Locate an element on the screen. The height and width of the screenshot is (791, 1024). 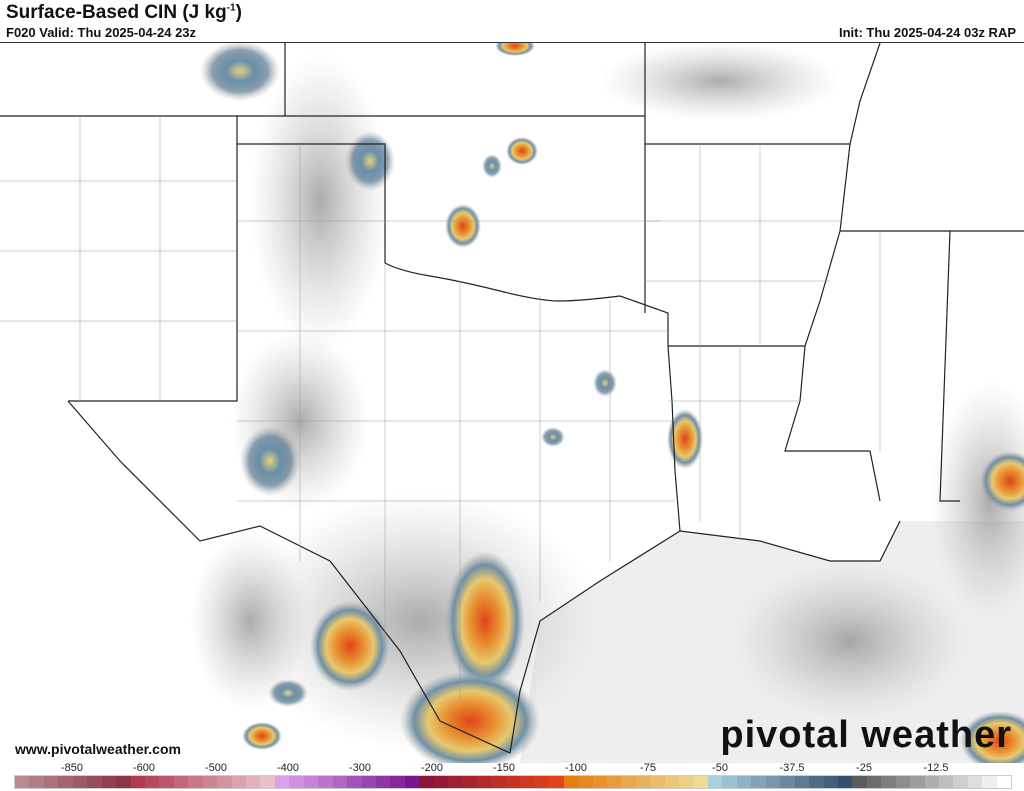
colorbar-tick-label: -500 is located at coordinates (216, 768).